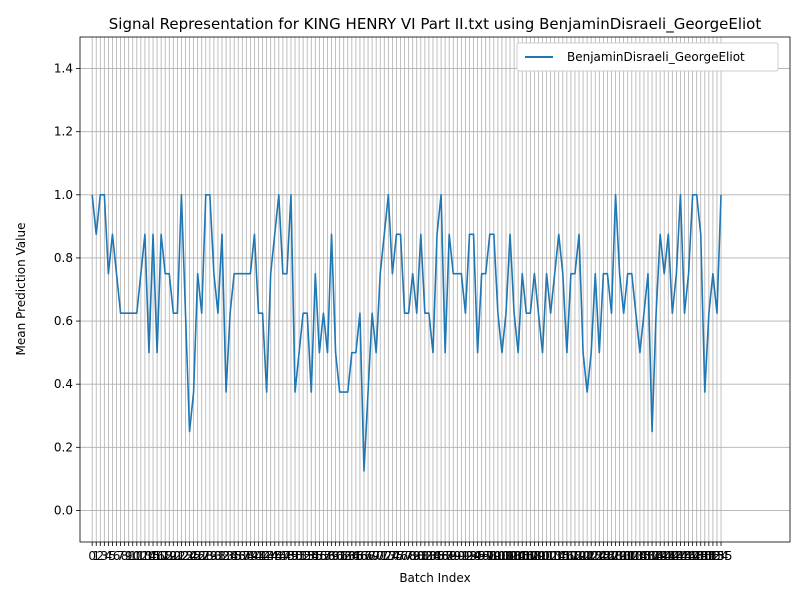 The width and height of the screenshot is (800, 600). Describe the element at coordinates (21, 289) in the screenshot. I see `y-axis-label: Mean Prediction Value` at that location.